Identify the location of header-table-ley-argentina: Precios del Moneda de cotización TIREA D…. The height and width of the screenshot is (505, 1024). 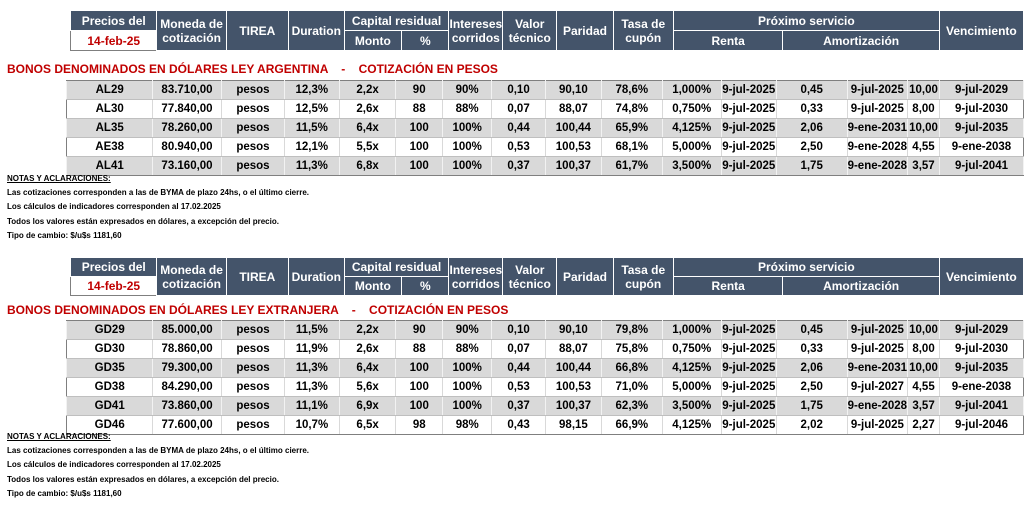
(546, 30).